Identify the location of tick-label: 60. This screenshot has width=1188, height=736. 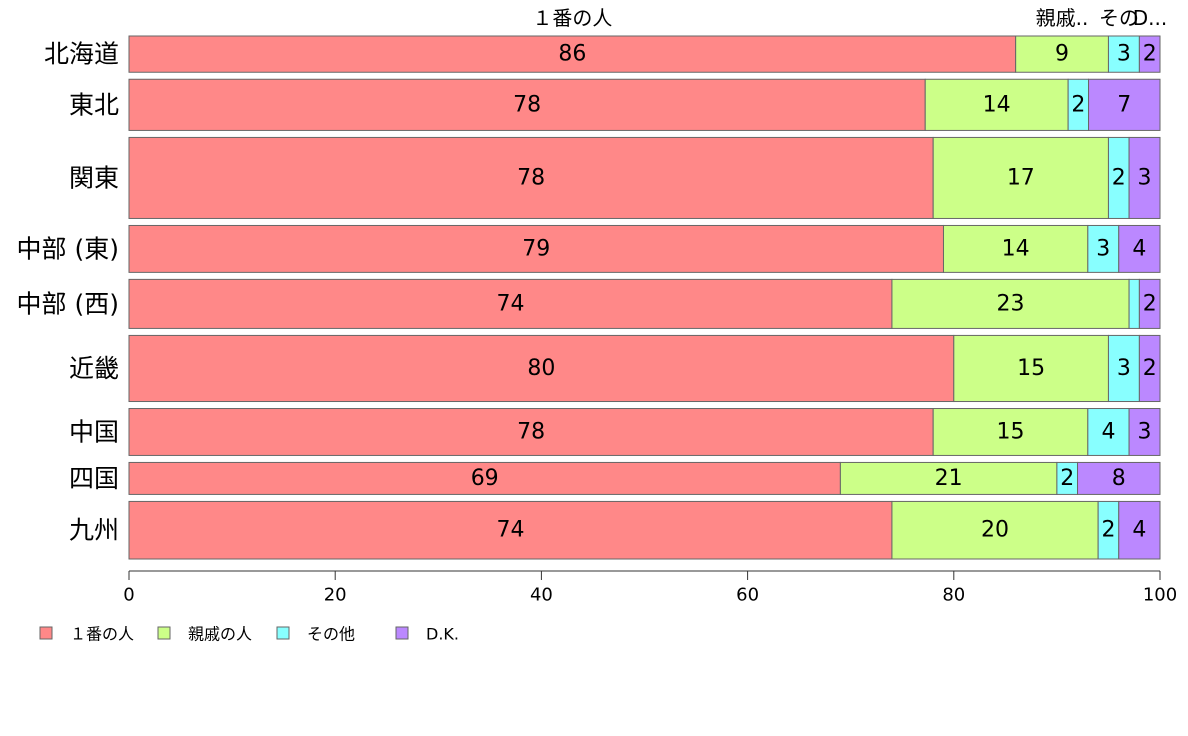
(747, 595).